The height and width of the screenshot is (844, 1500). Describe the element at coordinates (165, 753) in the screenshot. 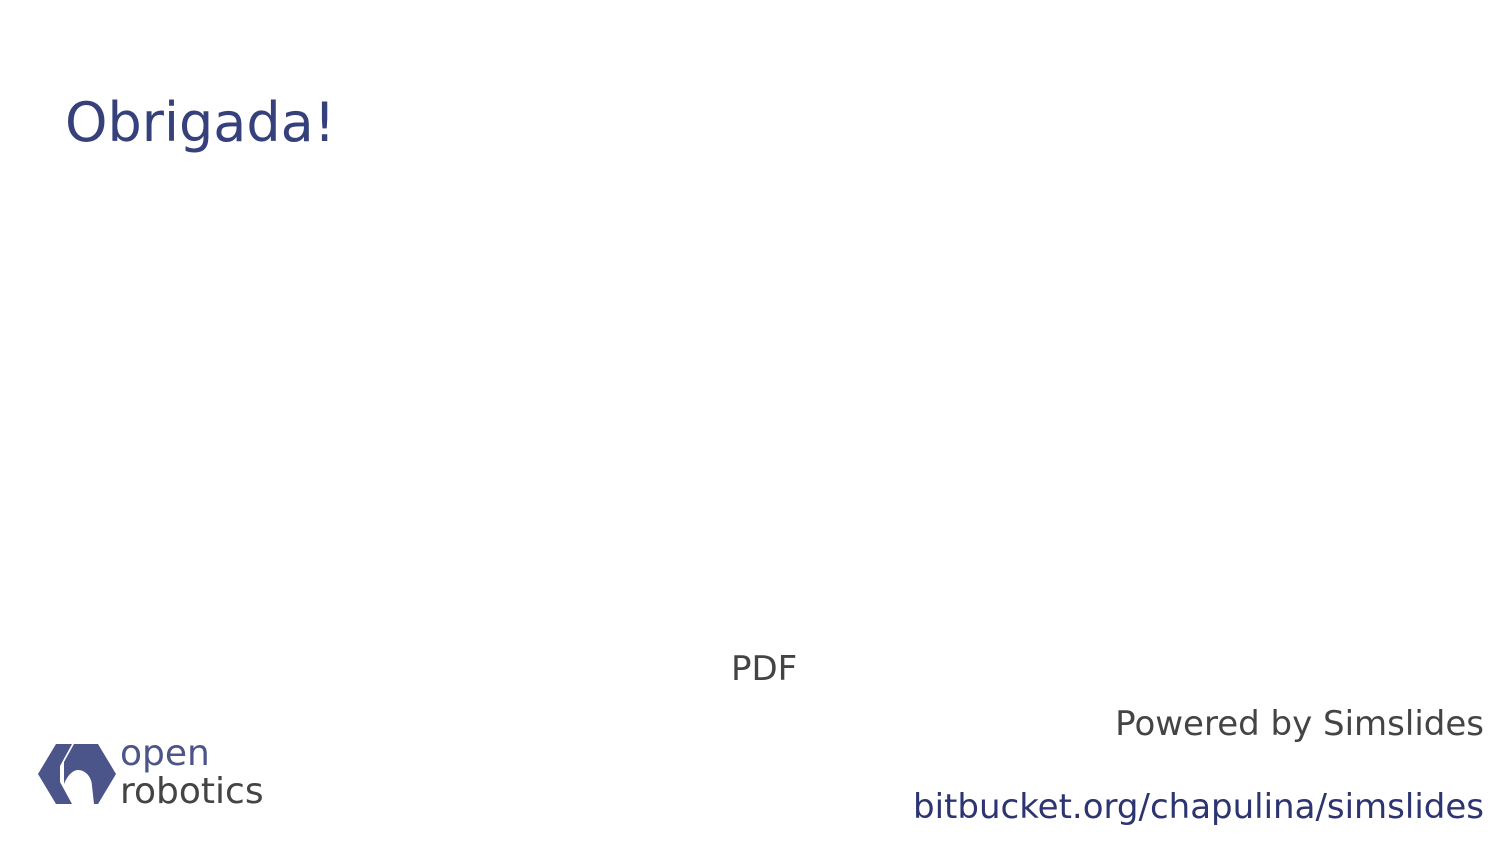

I see `logo-text-open: open` at that location.